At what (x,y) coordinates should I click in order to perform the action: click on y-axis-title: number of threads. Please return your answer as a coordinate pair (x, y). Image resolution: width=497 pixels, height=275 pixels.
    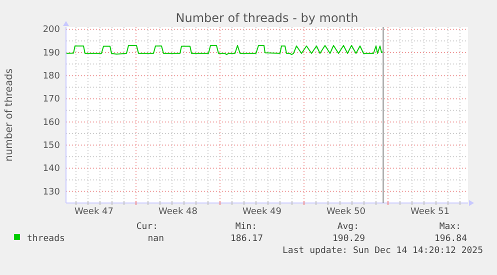
    Looking at the image, I should click on (9, 115).